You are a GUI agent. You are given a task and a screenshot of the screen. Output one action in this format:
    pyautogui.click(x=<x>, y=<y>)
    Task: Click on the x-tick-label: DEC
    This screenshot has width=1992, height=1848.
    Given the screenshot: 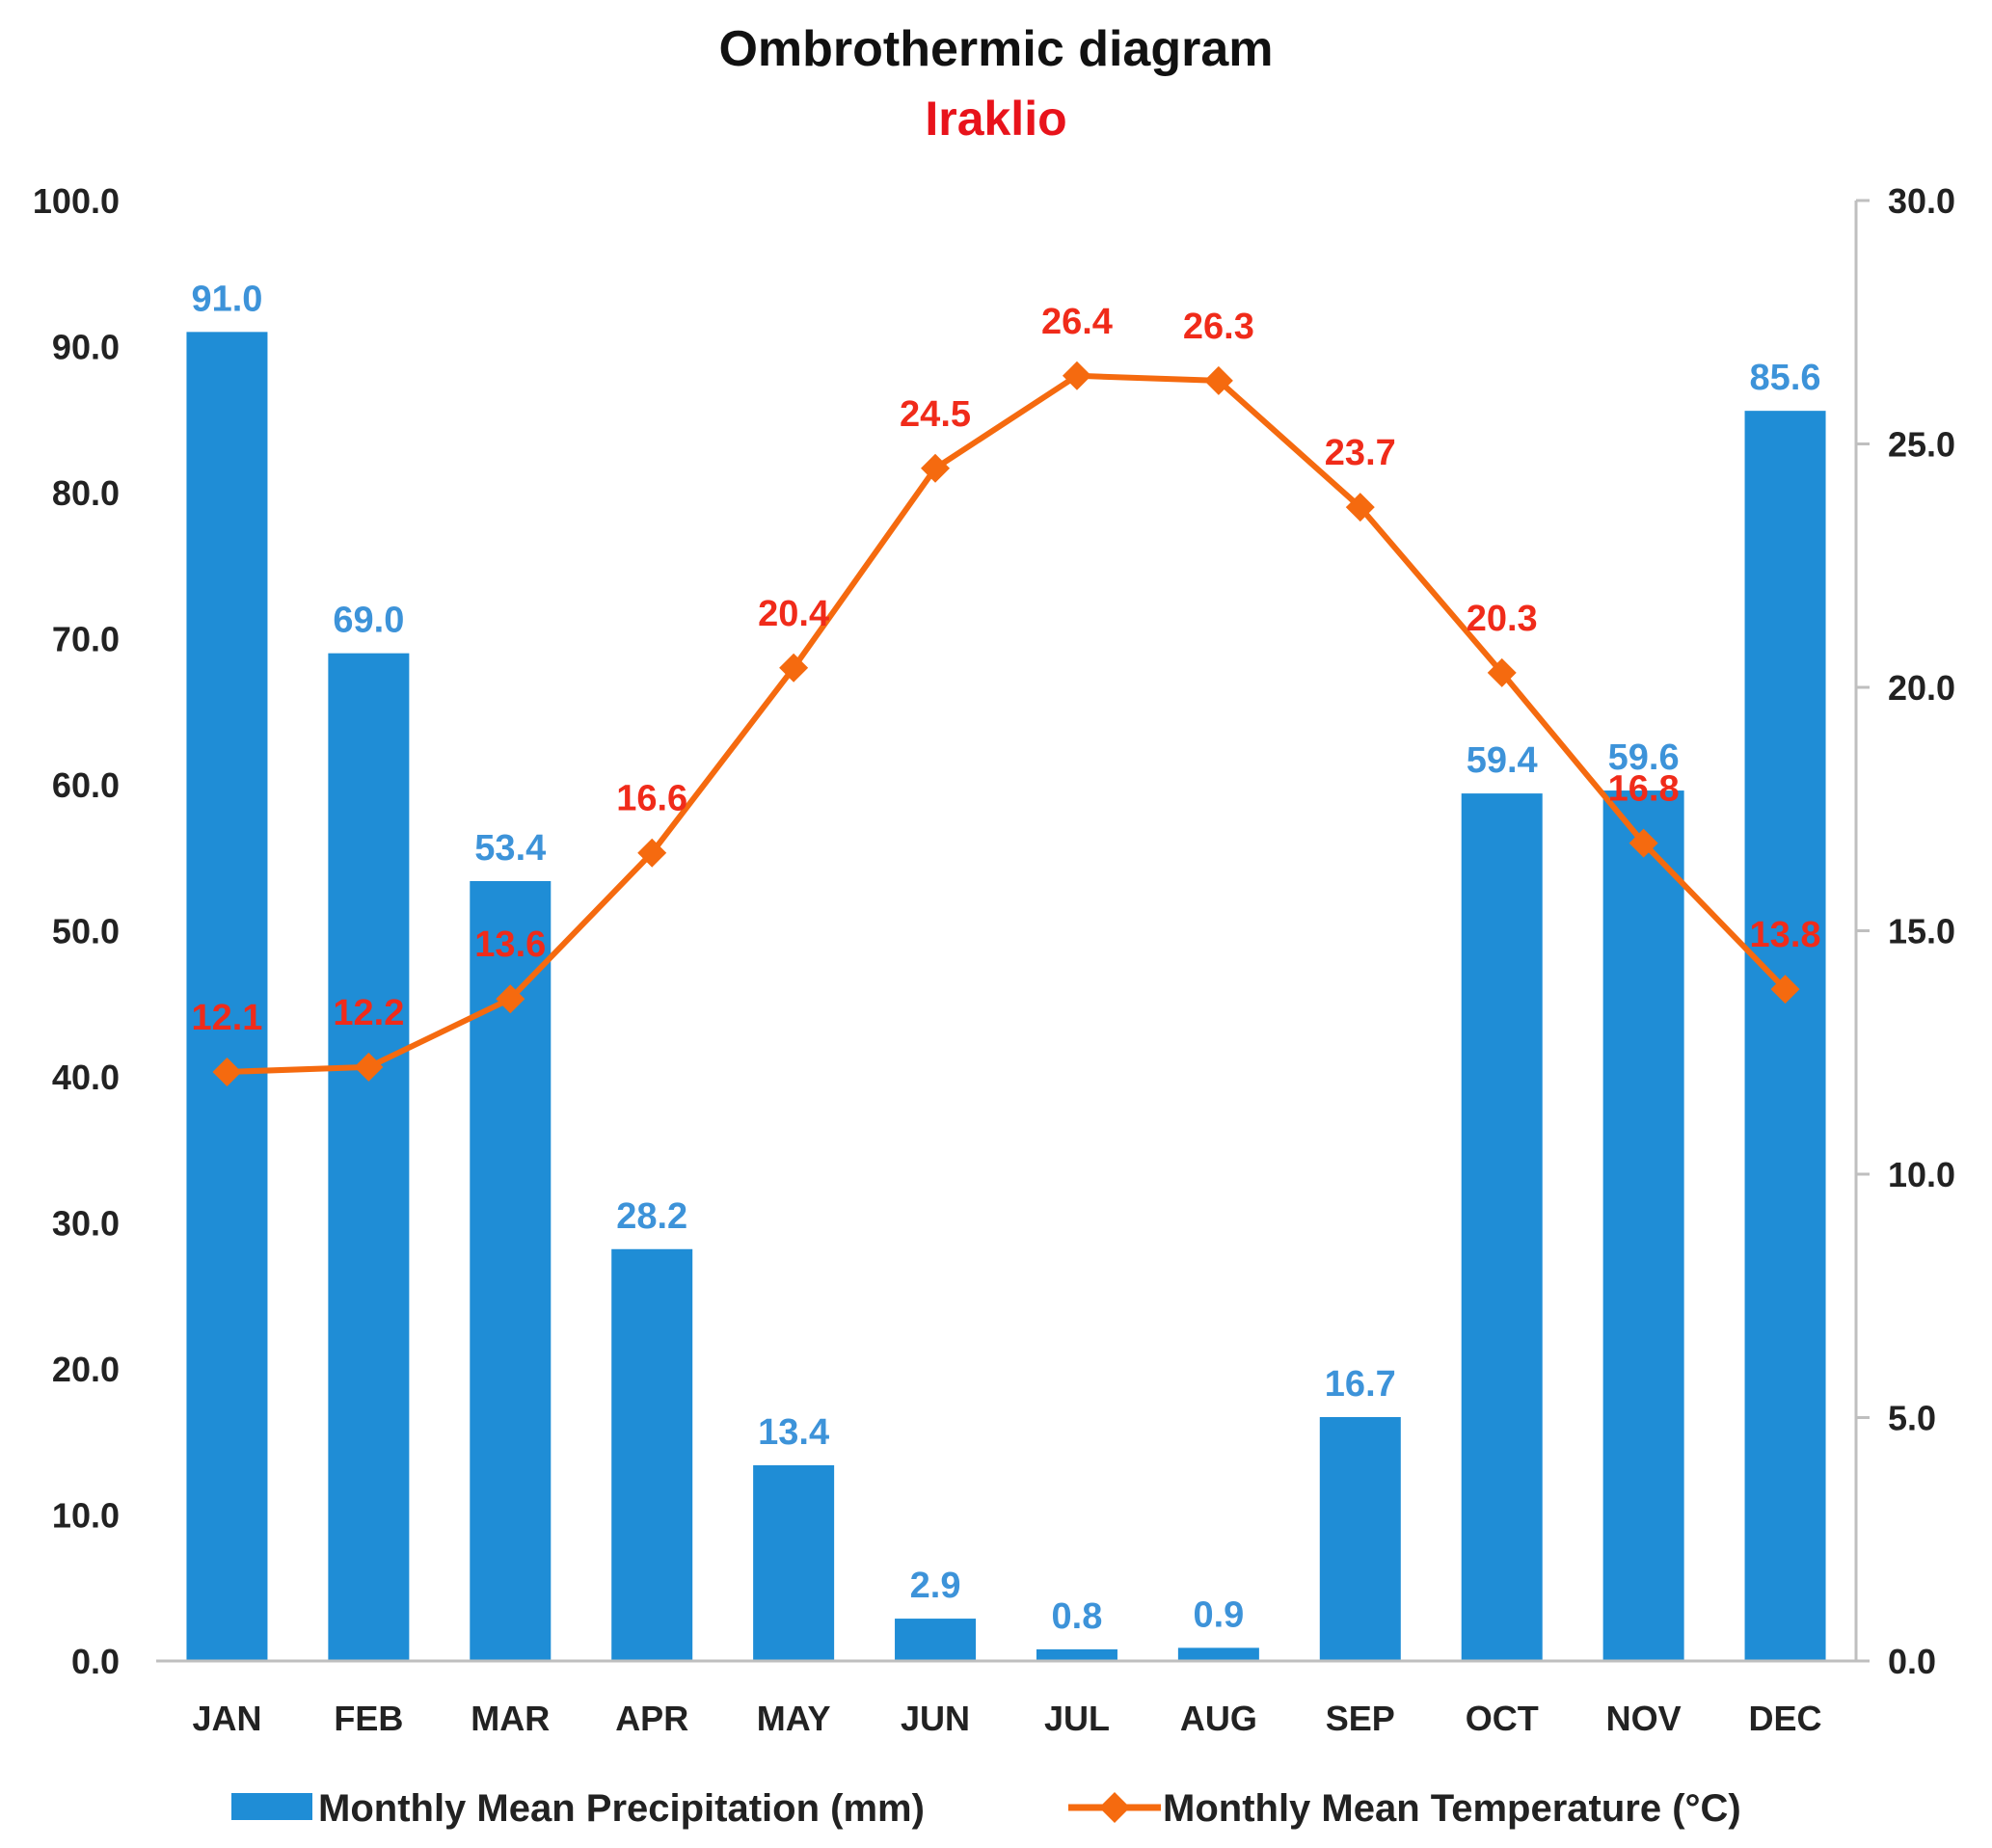 What is the action you would take?
    pyautogui.click(x=1785, y=1719)
    